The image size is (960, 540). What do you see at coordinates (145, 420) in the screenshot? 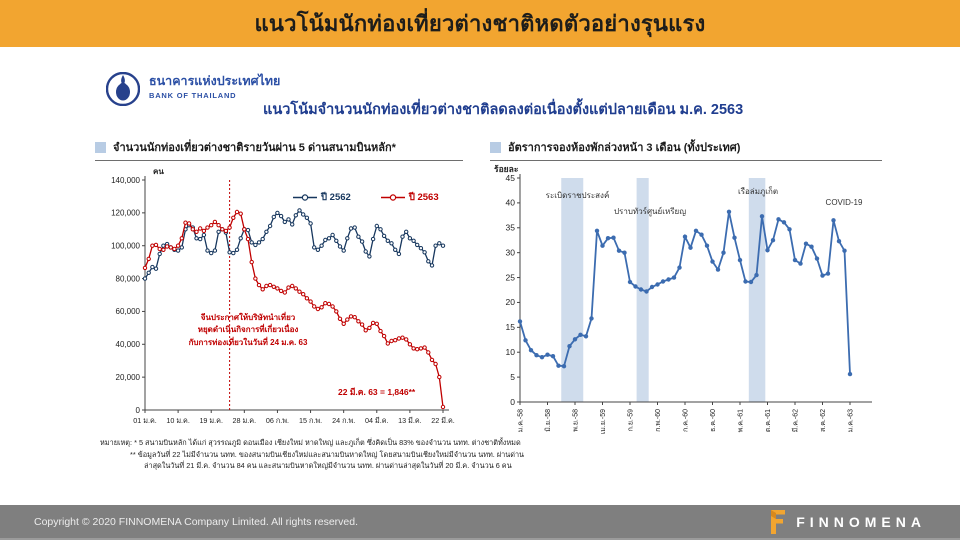
I see `svg-text: 01 ม.ค.` at bounding box center [145, 420].